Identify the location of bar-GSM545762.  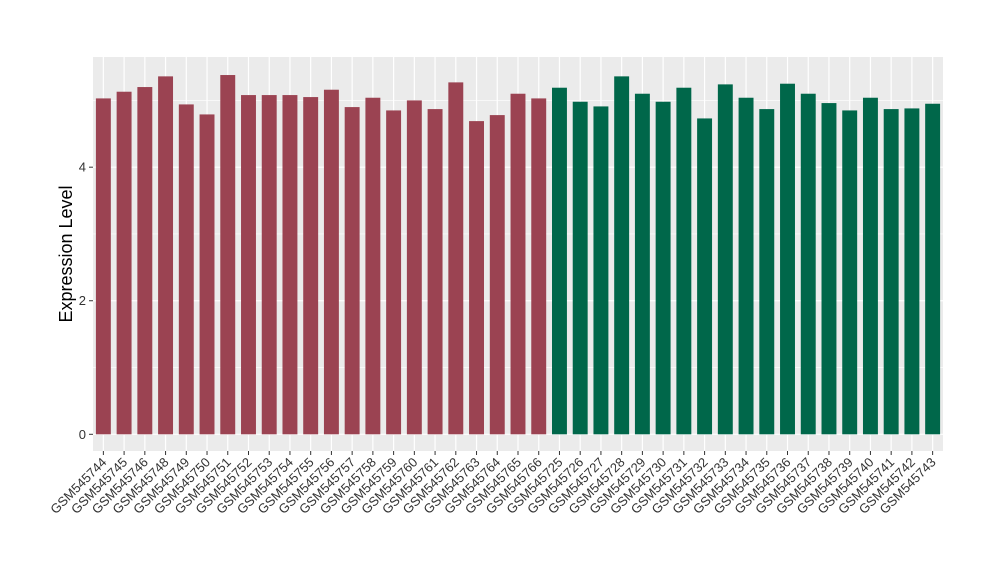
(456, 258).